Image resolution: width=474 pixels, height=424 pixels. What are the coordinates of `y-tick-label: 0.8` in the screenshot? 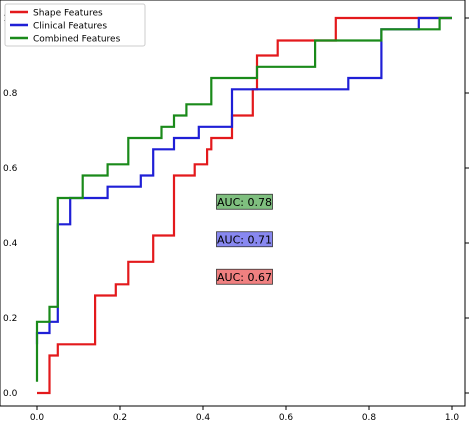 It's located at (10, 94).